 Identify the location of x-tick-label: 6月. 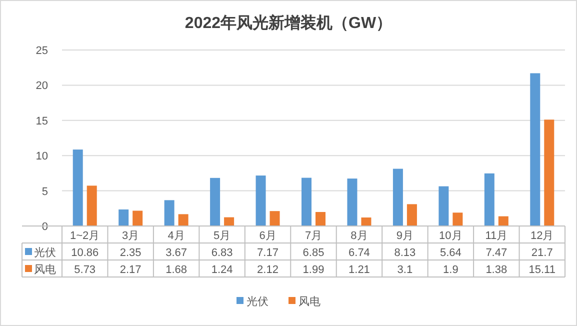
(267, 236).